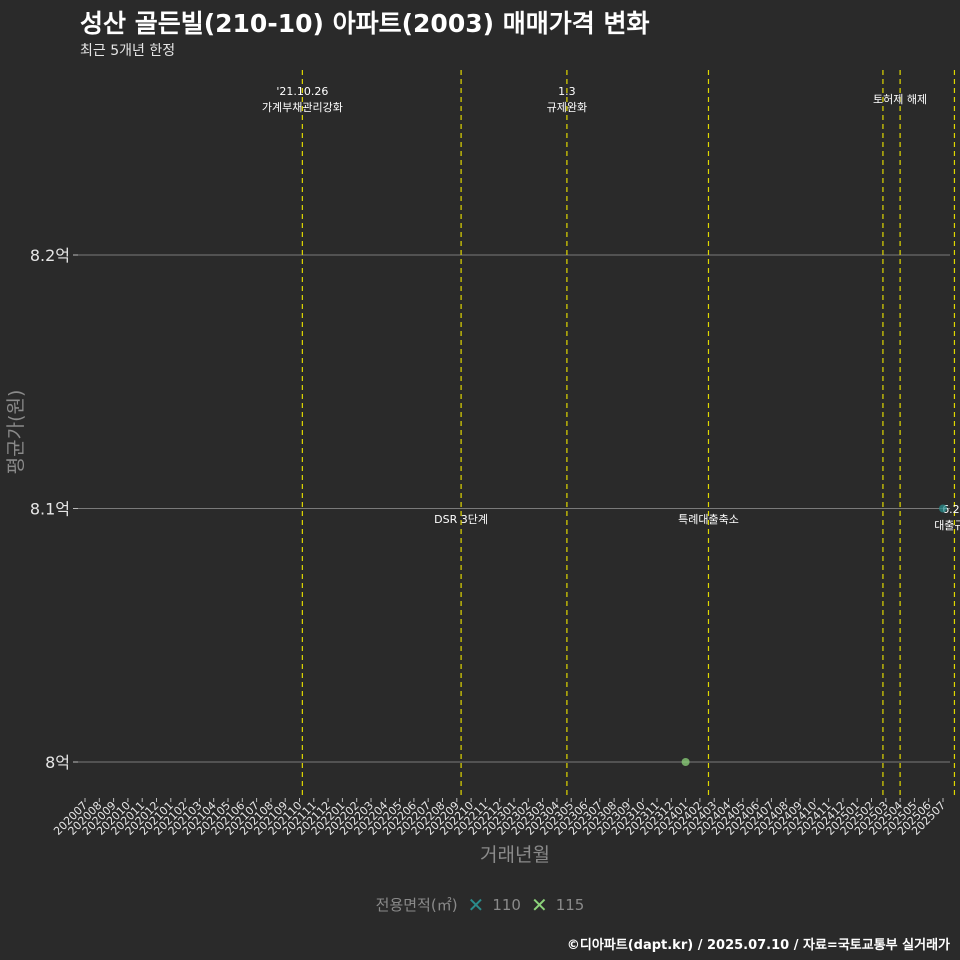 This screenshot has height=960, width=960. What do you see at coordinates (302, 107) in the screenshot?
I see `event-label: 가계부채관리강화` at bounding box center [302, 107].